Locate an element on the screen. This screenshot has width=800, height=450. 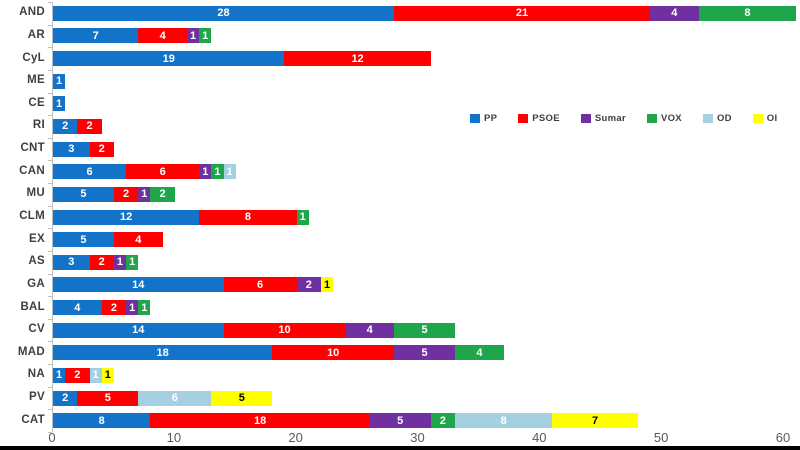
bar-row: 14 10 4 5 is located at coordinates (254, 330).